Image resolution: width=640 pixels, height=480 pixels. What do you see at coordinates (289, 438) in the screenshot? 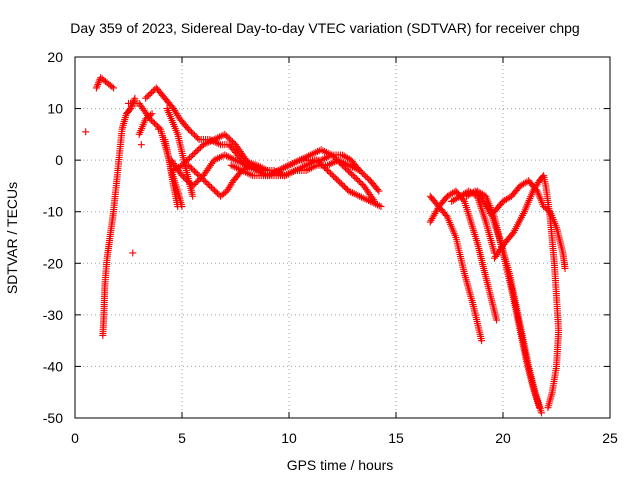
I see `x-tick-label: 10` at bounding box center [289, 438].